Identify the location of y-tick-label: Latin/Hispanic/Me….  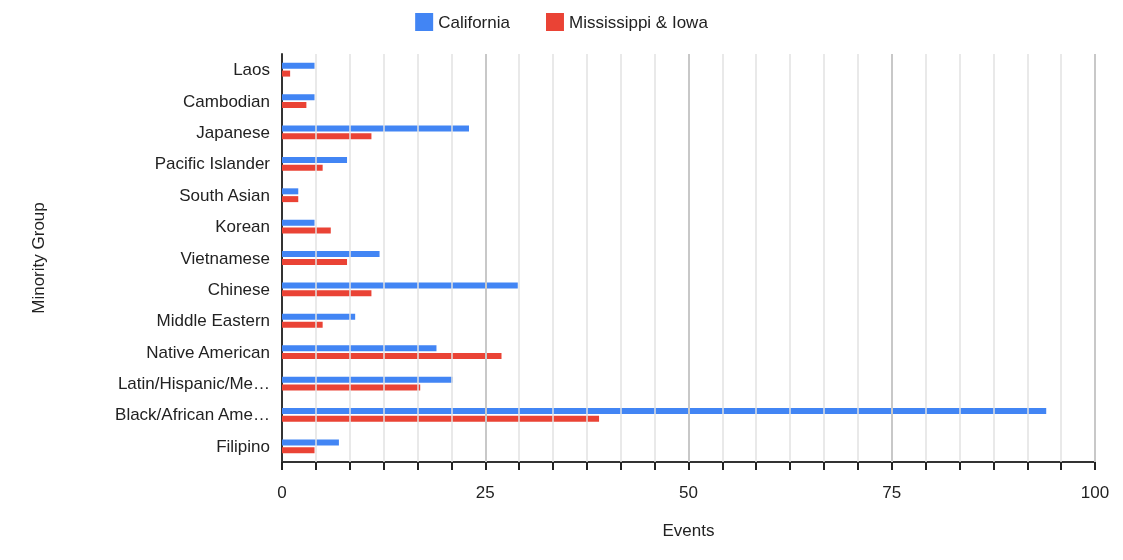
(193, 384).